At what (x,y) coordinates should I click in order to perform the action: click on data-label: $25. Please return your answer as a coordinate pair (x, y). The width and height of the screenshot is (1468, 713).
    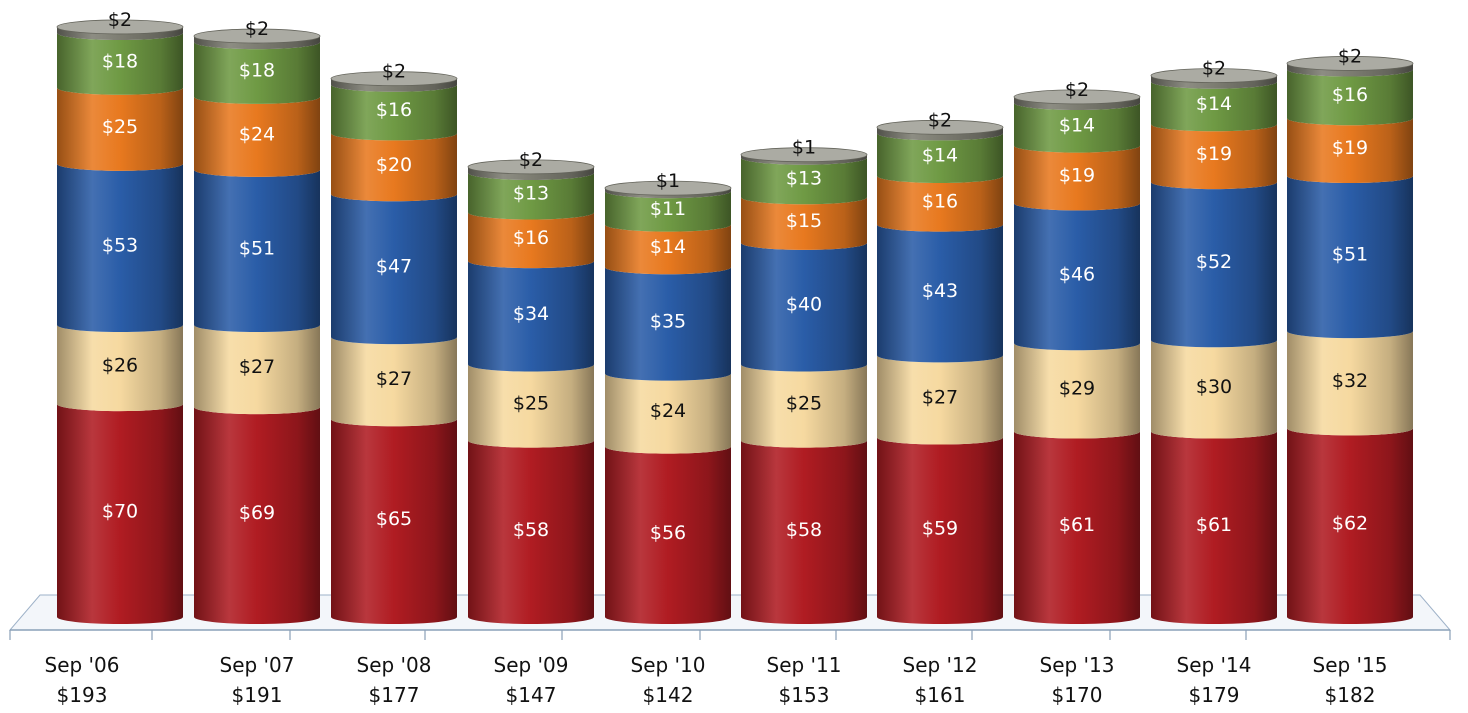
    Looking at the image, I should click on (804, 404).